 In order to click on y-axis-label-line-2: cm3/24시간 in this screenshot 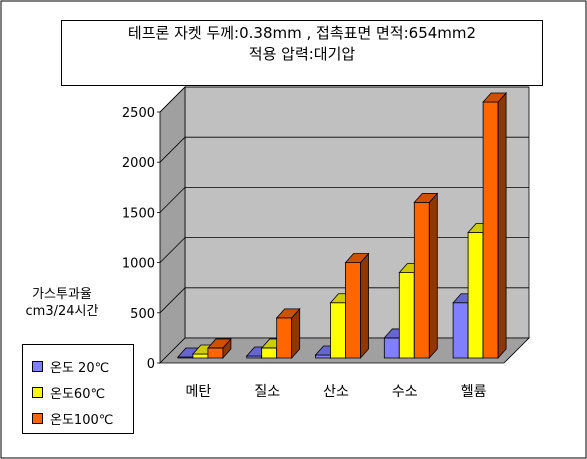, I will do `click(62, 311)`.